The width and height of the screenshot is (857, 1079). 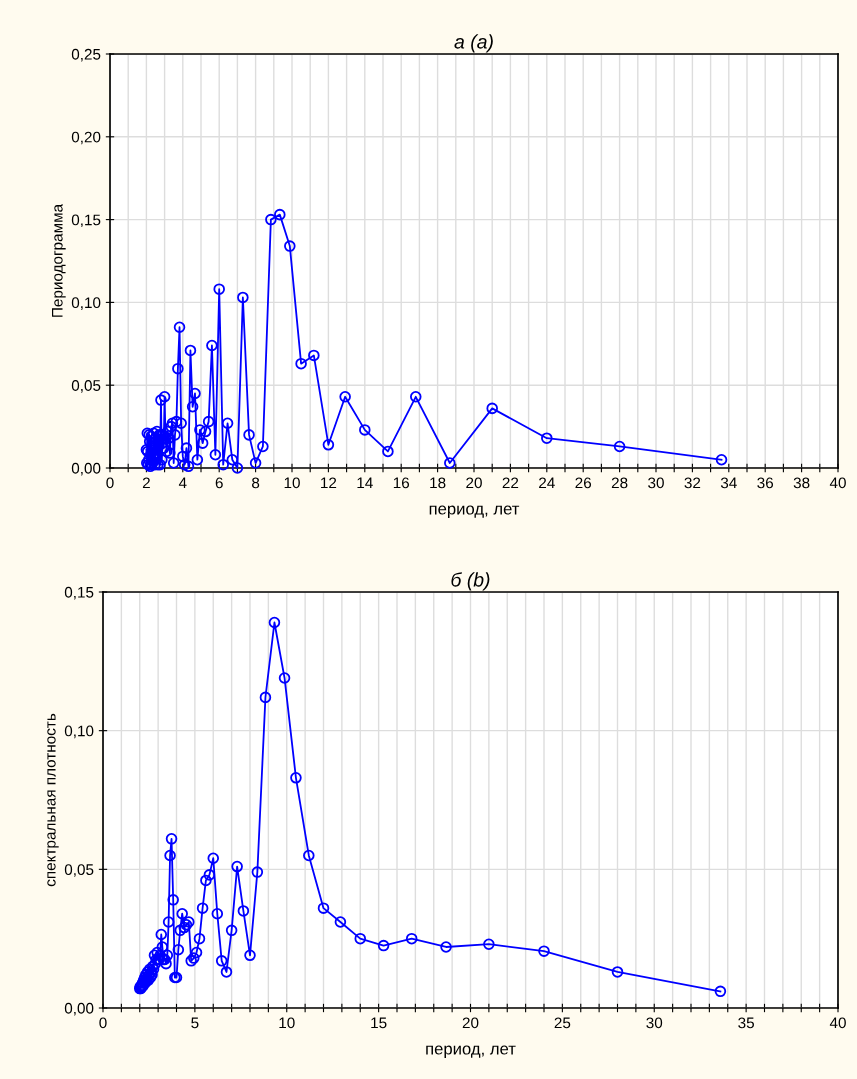 What do you see at coordinates (765, 483) in the screenshot?
I see `x-tick-label: 36` at bounding box center [765, 483].